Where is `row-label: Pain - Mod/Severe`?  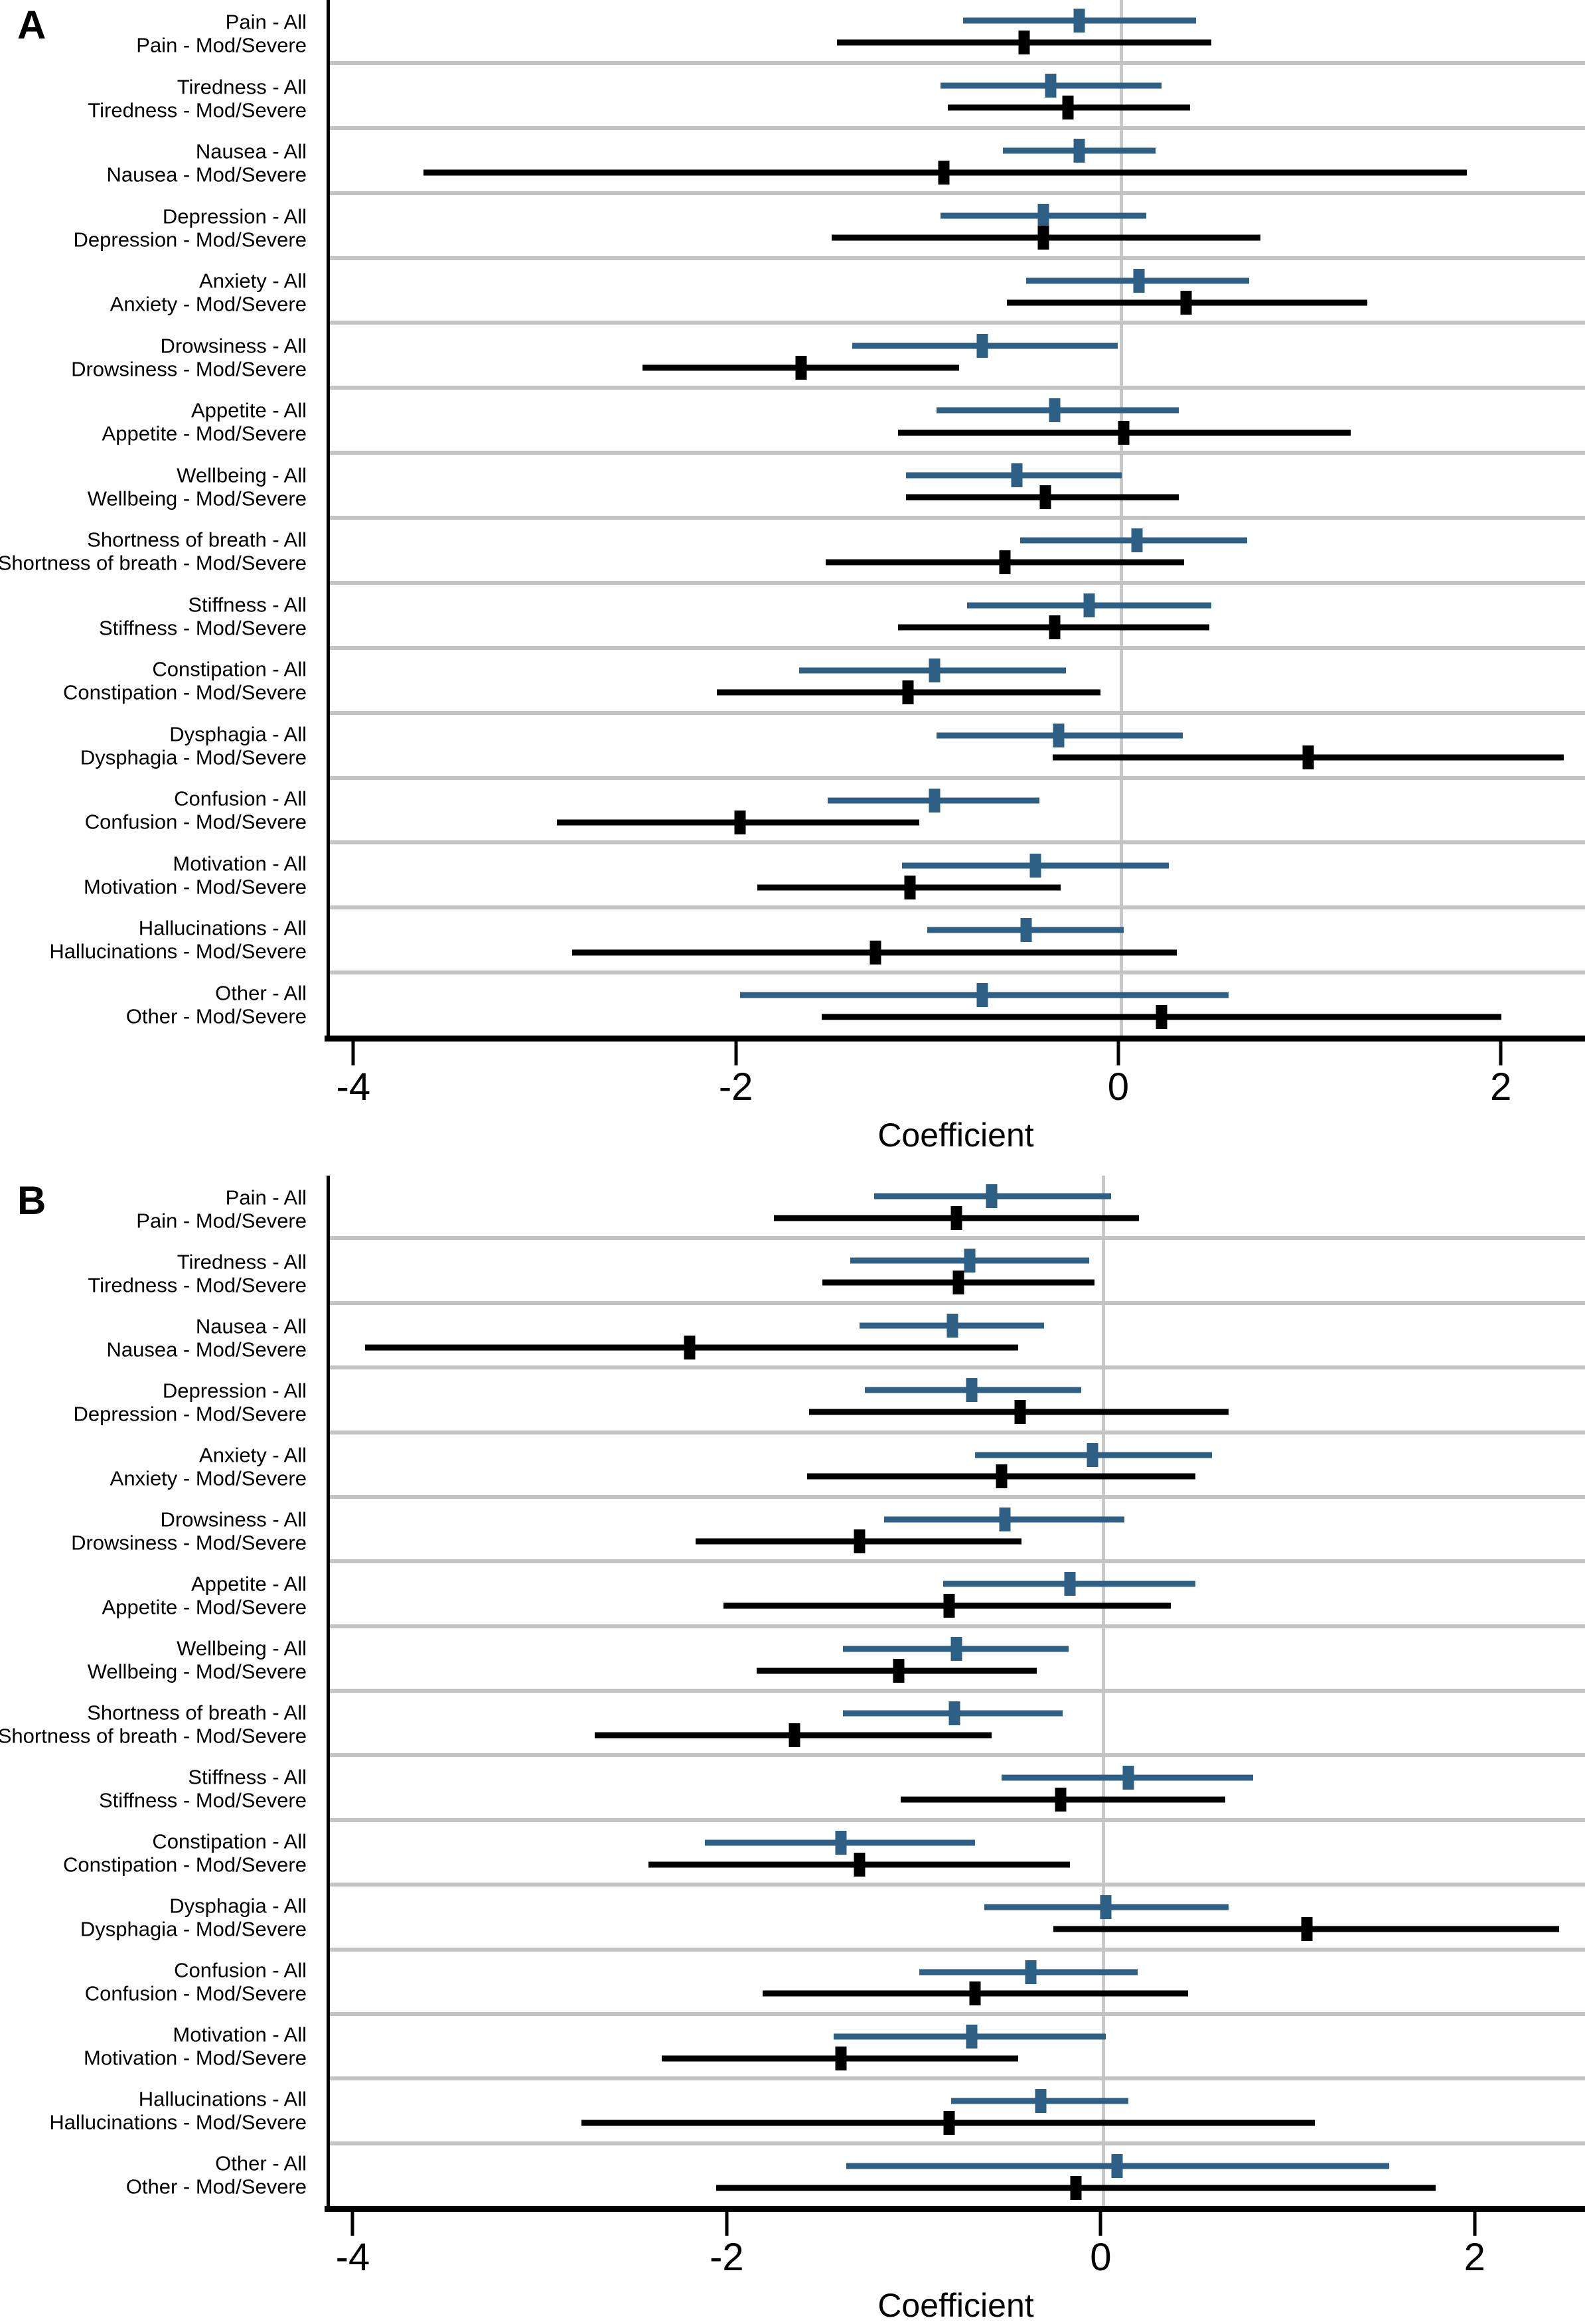
row-label: Pain - Mod/Severe is located at coordinates (222, 1221).